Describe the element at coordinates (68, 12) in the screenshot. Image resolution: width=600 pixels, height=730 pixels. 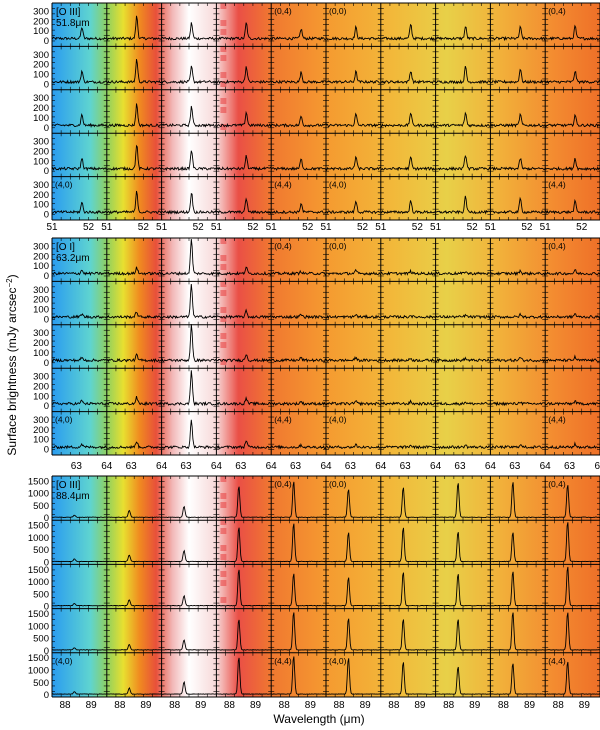
I see `panel-label: [O III]` at that location.